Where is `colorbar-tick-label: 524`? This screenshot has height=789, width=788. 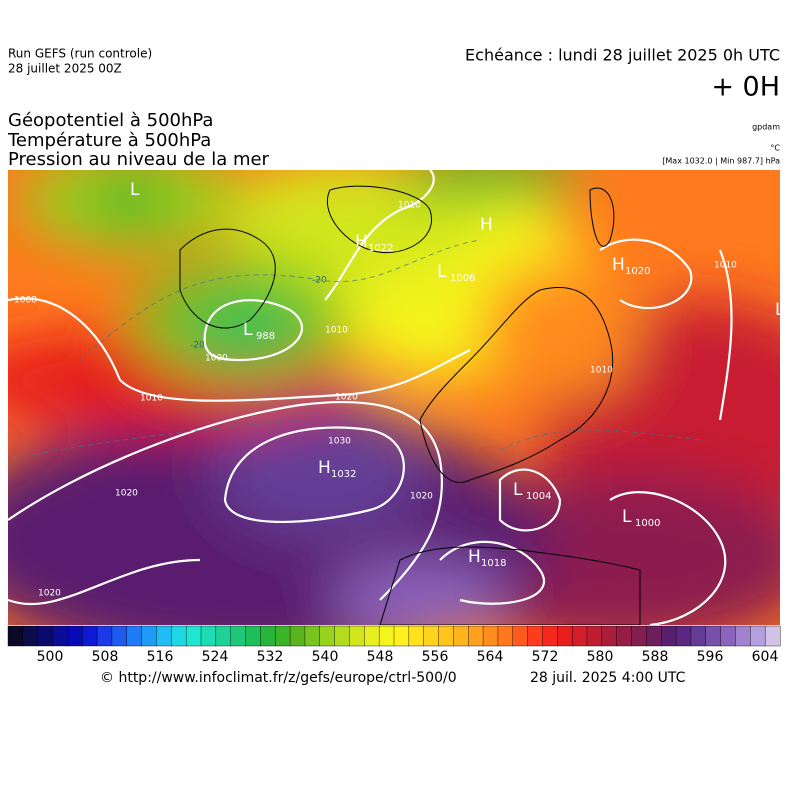 colorbar-tick-label: 524 is located at coordinates (215, 657).